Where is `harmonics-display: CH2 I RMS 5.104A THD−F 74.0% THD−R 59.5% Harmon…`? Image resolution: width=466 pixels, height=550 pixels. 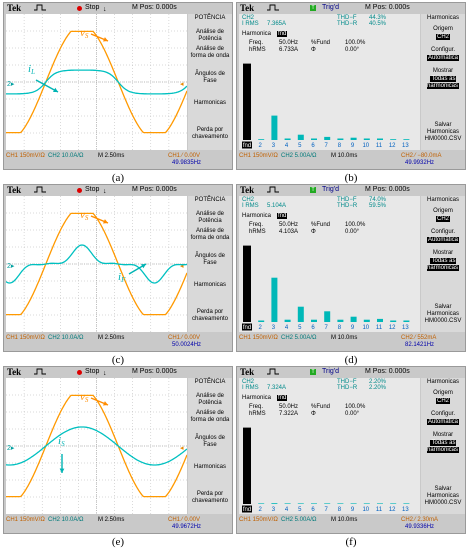
harmonics-display: CH2 I RMS 5.104A THD−F 74.0% THD−R 59.5% Harmon… is located at coordinates (329, 264).